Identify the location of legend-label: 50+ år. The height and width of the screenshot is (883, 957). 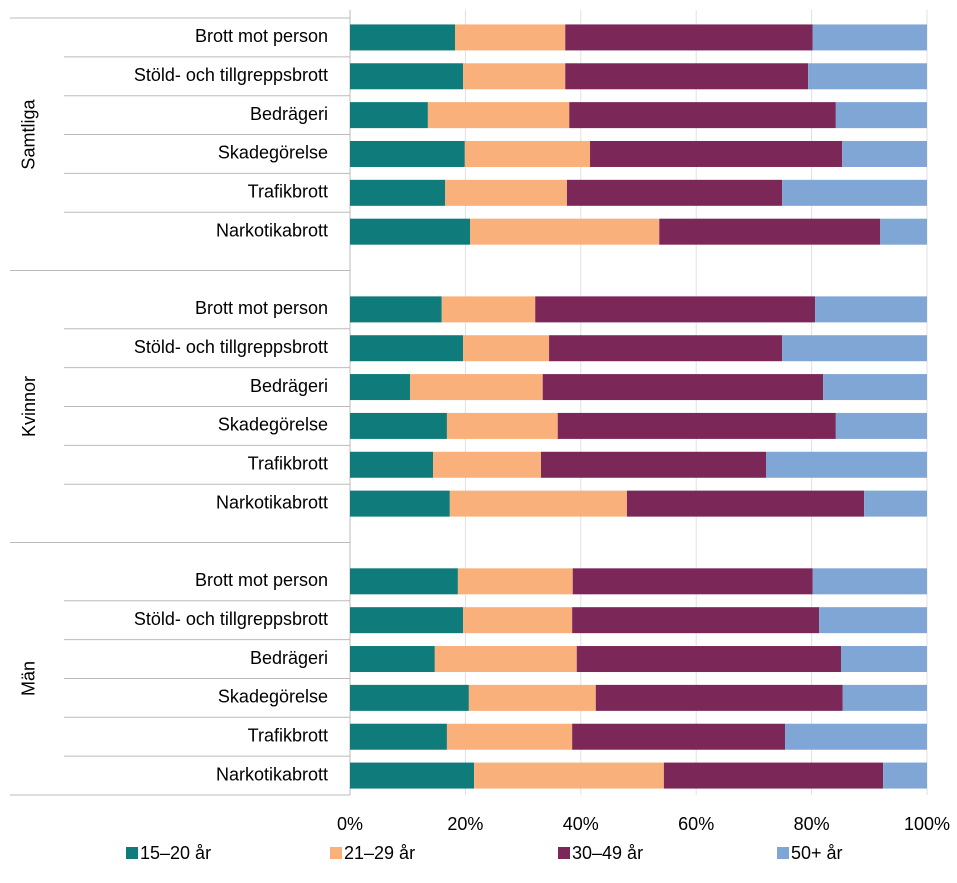
(817, 853).